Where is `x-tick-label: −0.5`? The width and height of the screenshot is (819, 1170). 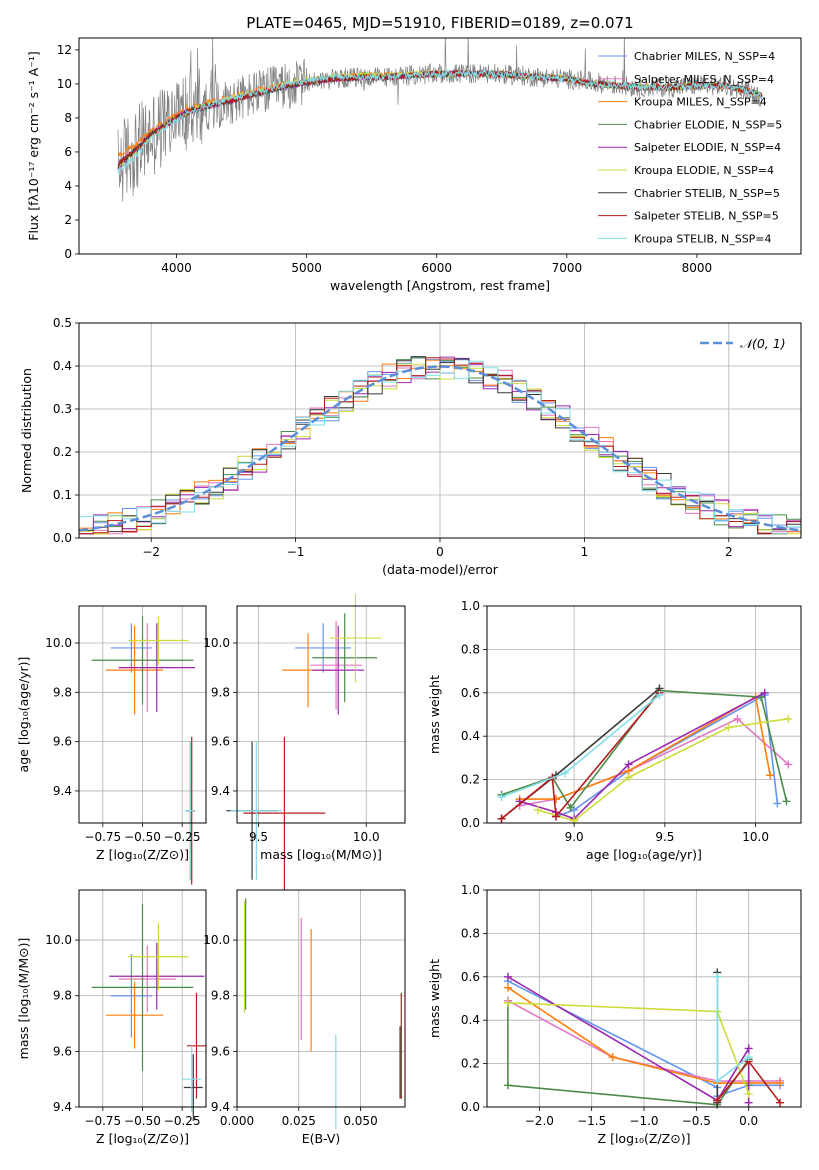 x-tick-label: −0.5 is located at coordinates (696, 1121).